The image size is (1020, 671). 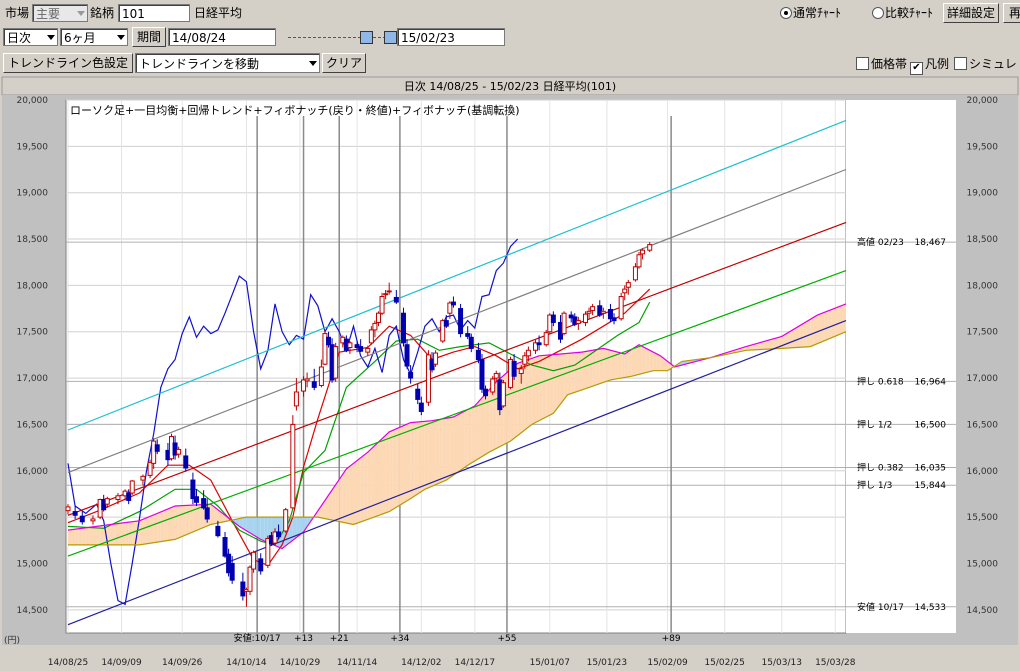 I want to click on symbol-input: 101, so click(x=154, y=13).